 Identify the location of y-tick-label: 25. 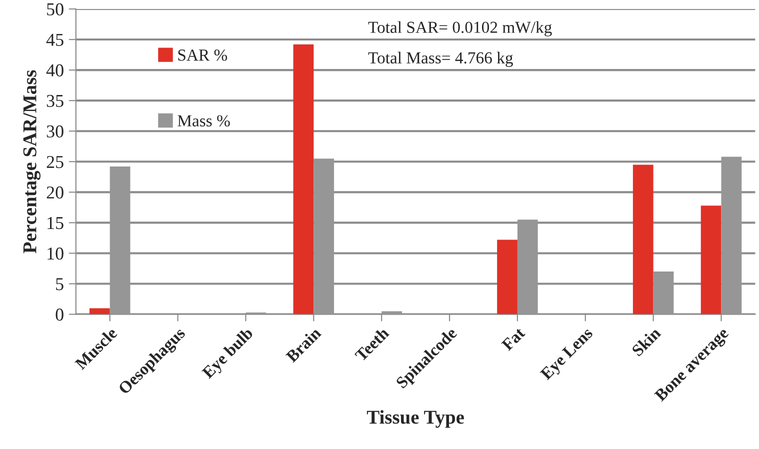
(55, 162).